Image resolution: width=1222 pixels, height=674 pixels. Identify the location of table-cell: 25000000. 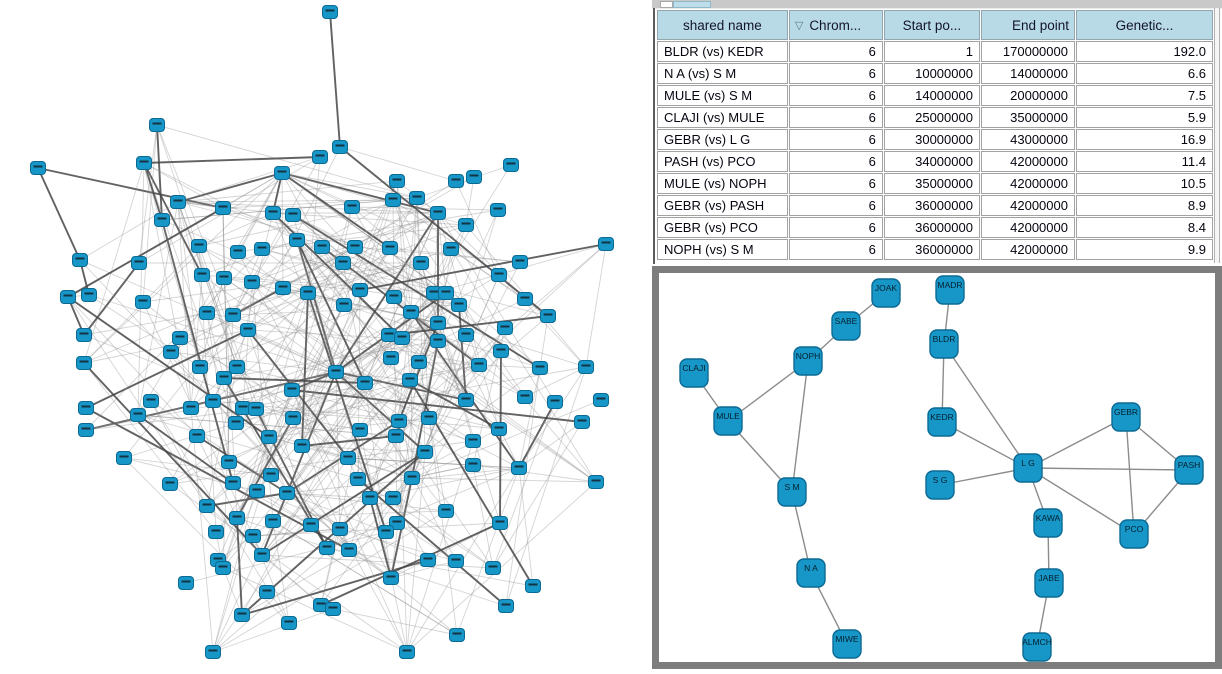
(931, 117).